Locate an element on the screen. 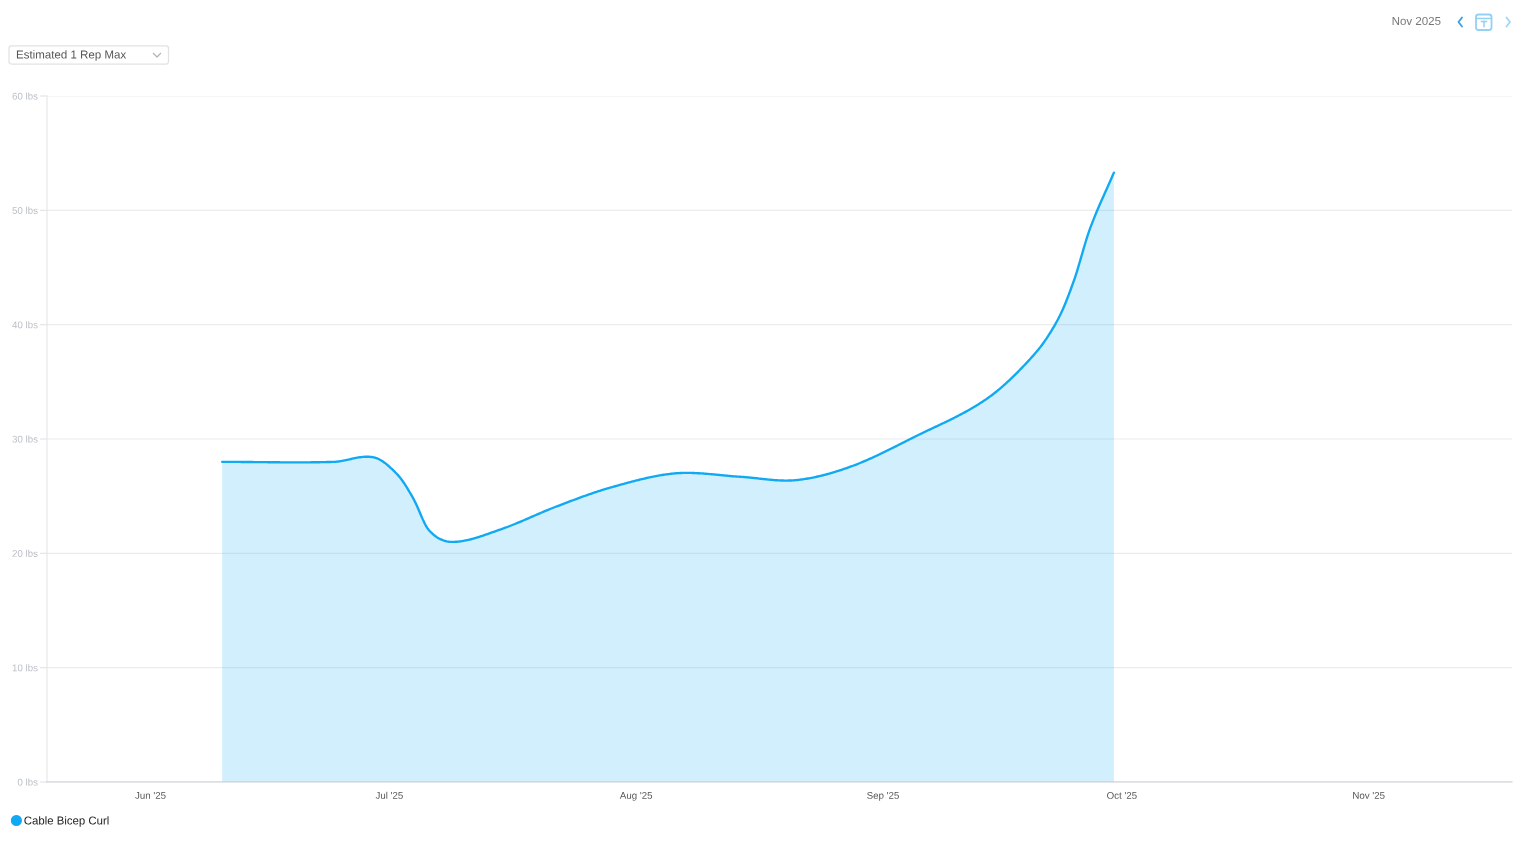 The image size is (1539, 841). chart-title: Estimated 1 Rep Max is located at coordinates (71, 55).